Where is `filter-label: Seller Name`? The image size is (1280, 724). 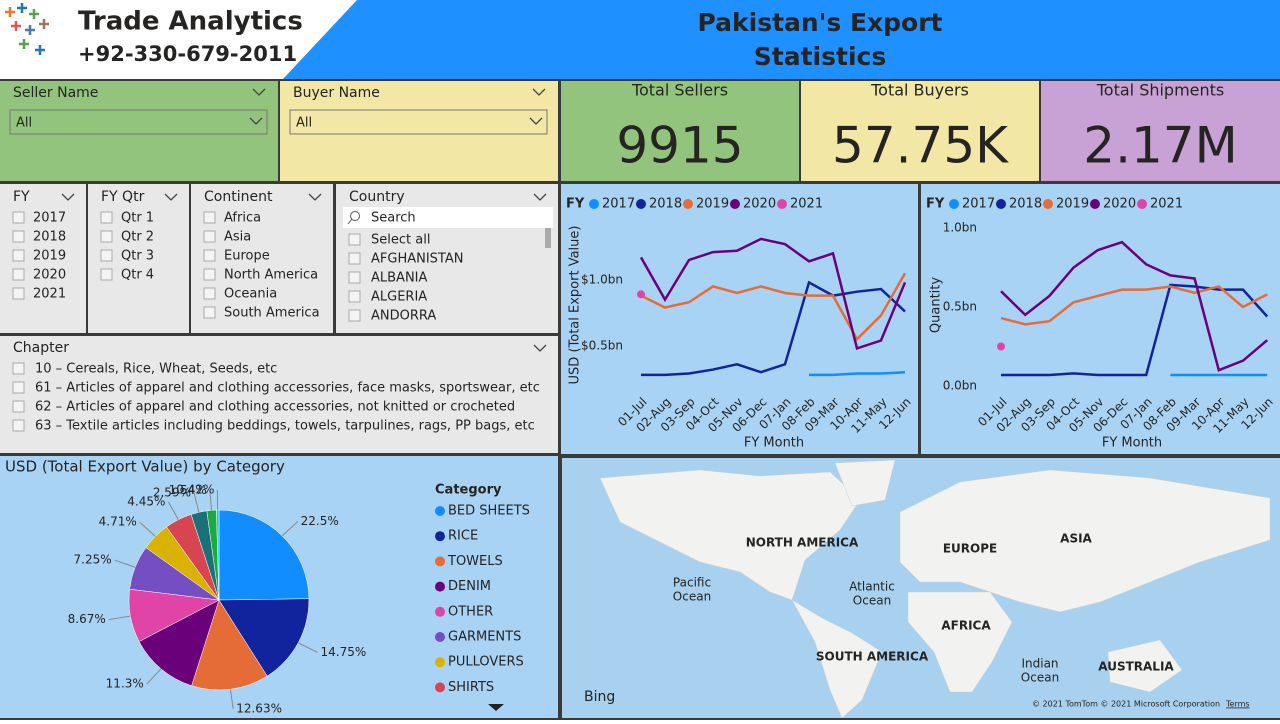 filter-label: Seller Name is located at coordinates (55, 93).